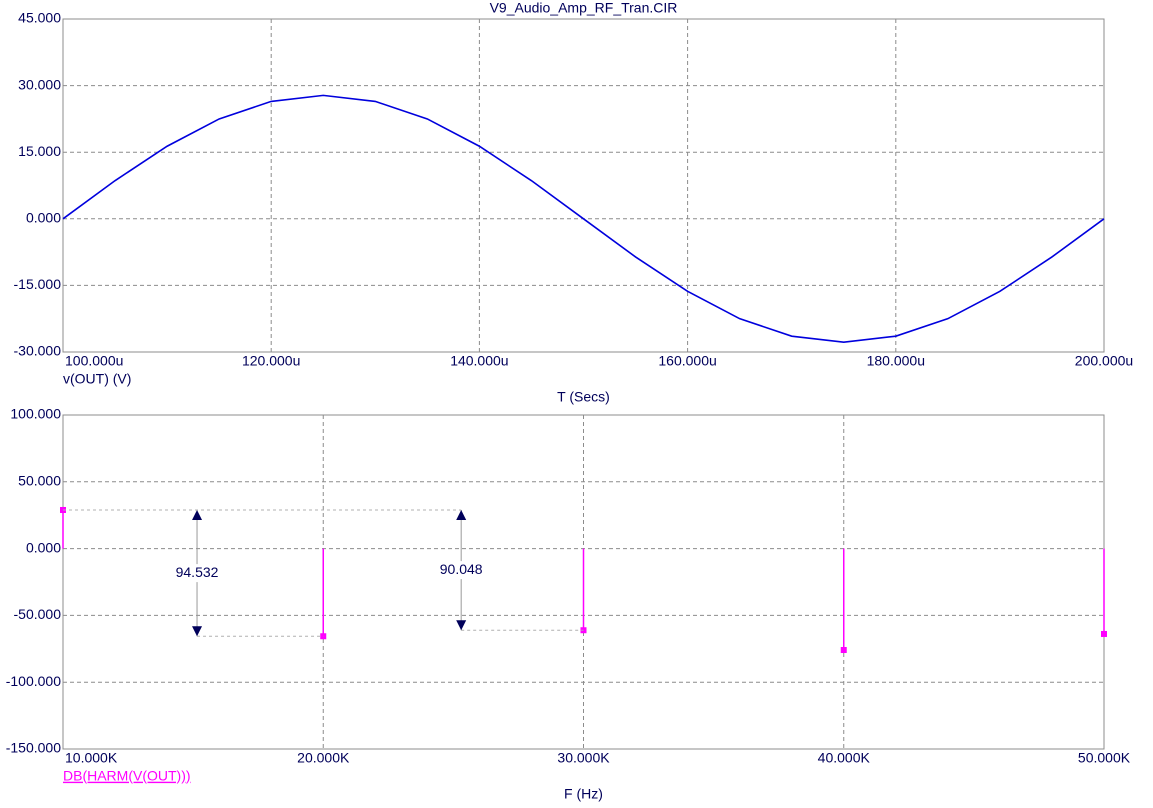 The image size is (1153, 808). Describe the element at coordinates (1104, 361) in the screenshot. I see `x-tick-label: 200.000u` at that location.